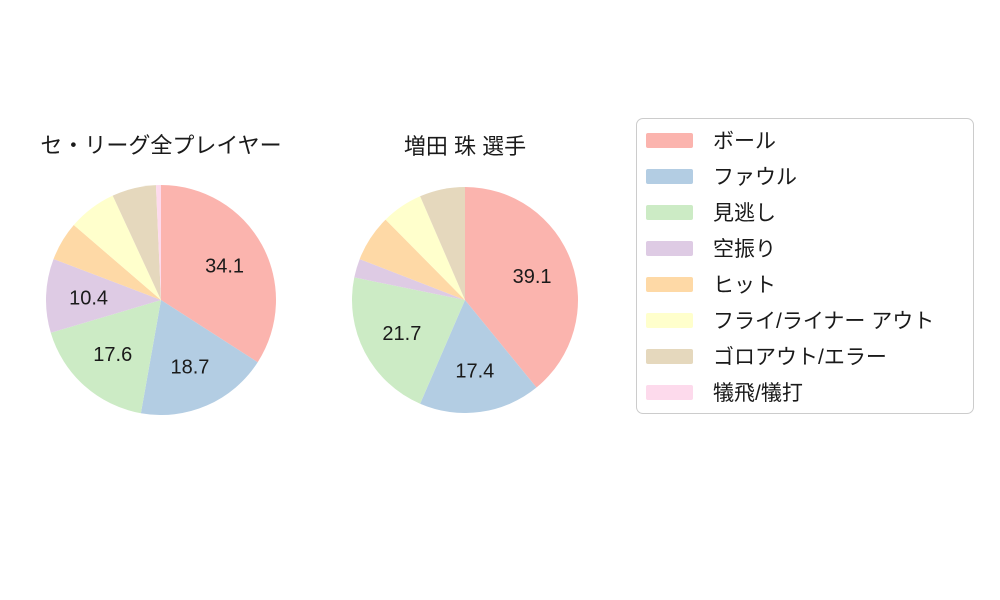 The image size is (1000, 600). What do you see at coordinates (401, 334) in the screenshot?
I see `pie-slice-value-label: 21.7` at bounding box center [401, 334].